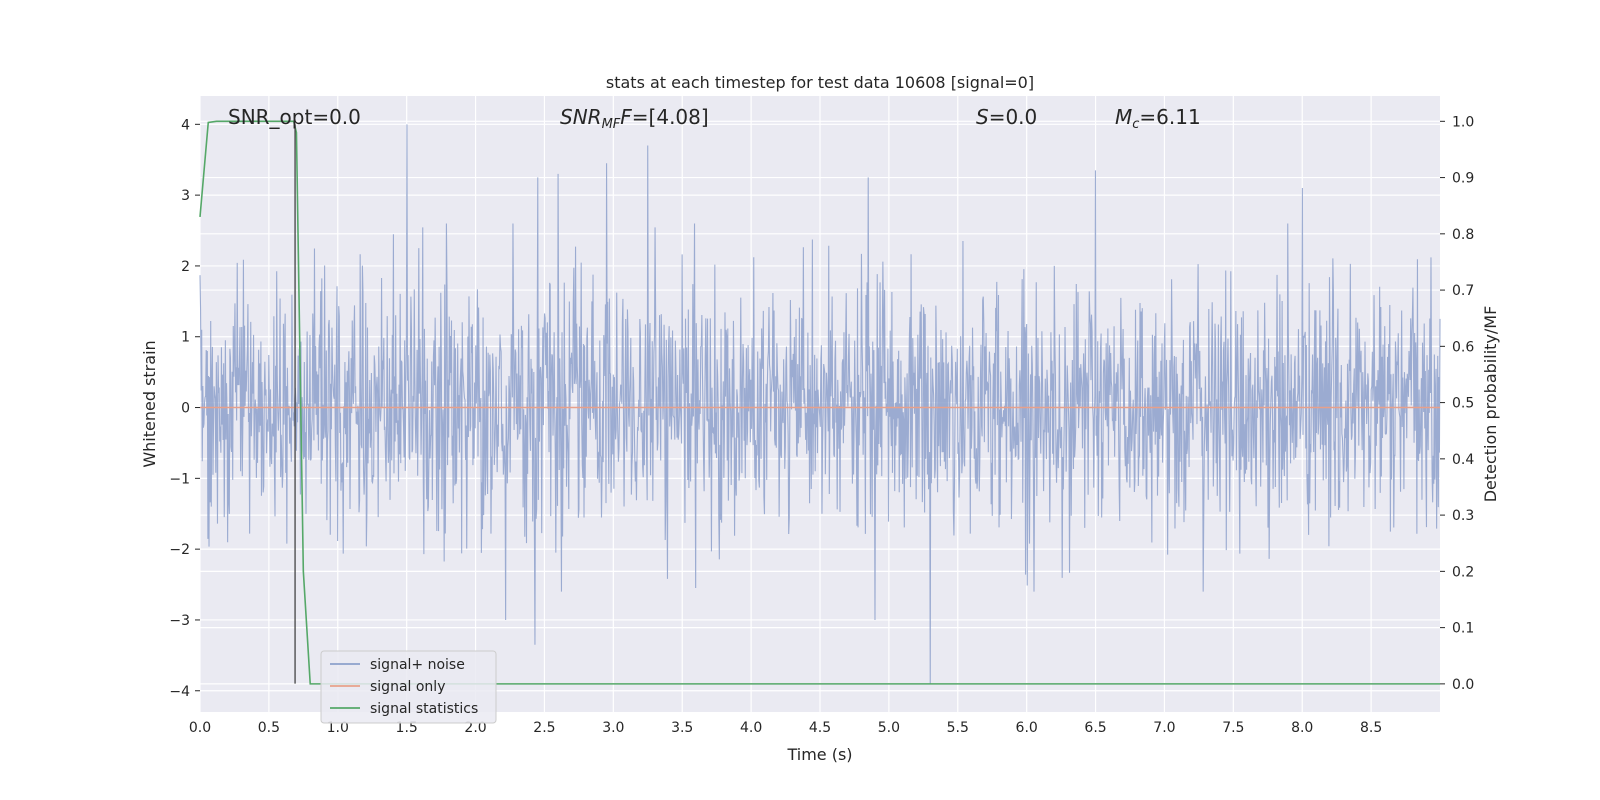 This screenshot has width=1600, height=800. What do you see at coordinates (613, 728) in the screenshot?
I see `x-tick-label: 3.0` at bounding box center [613, 728].